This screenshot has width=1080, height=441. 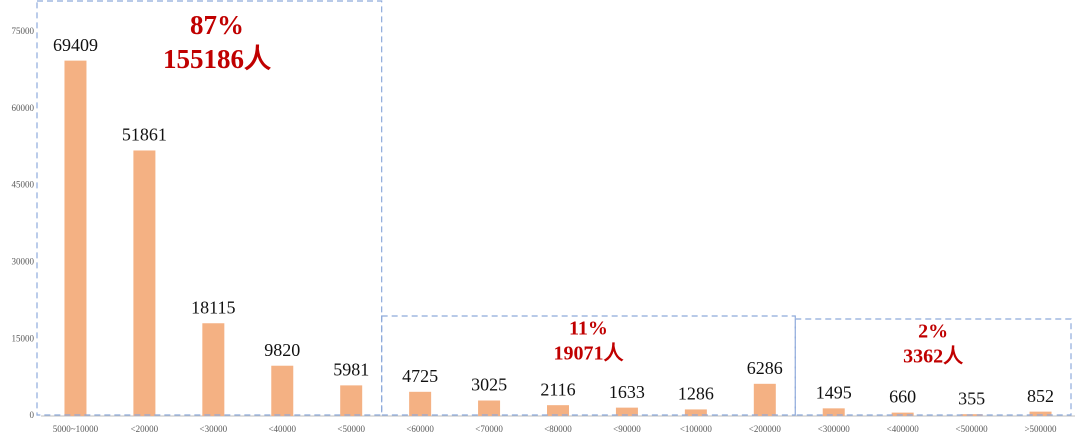 What do you see at coordinates (902, 397) in the screenshot?
I see `value-label: 660` at bounding box center [902, 397].